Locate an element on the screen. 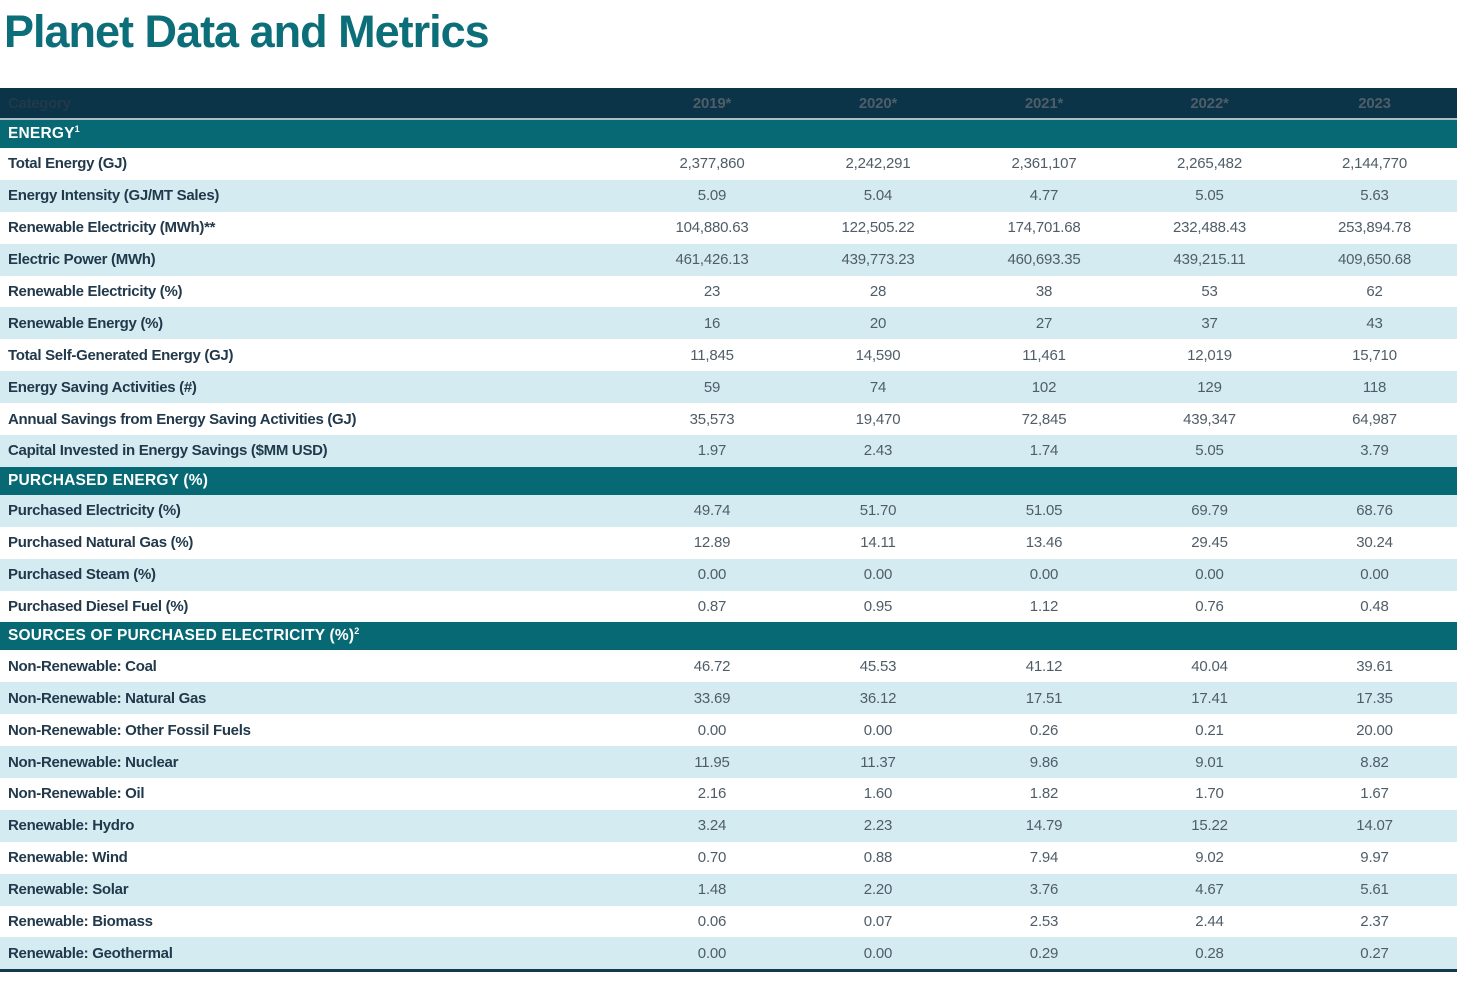 Image resolution: width=1476 pixels, height=989 pixels. row-value: 0.28 is located at coordinates (1209, 953).